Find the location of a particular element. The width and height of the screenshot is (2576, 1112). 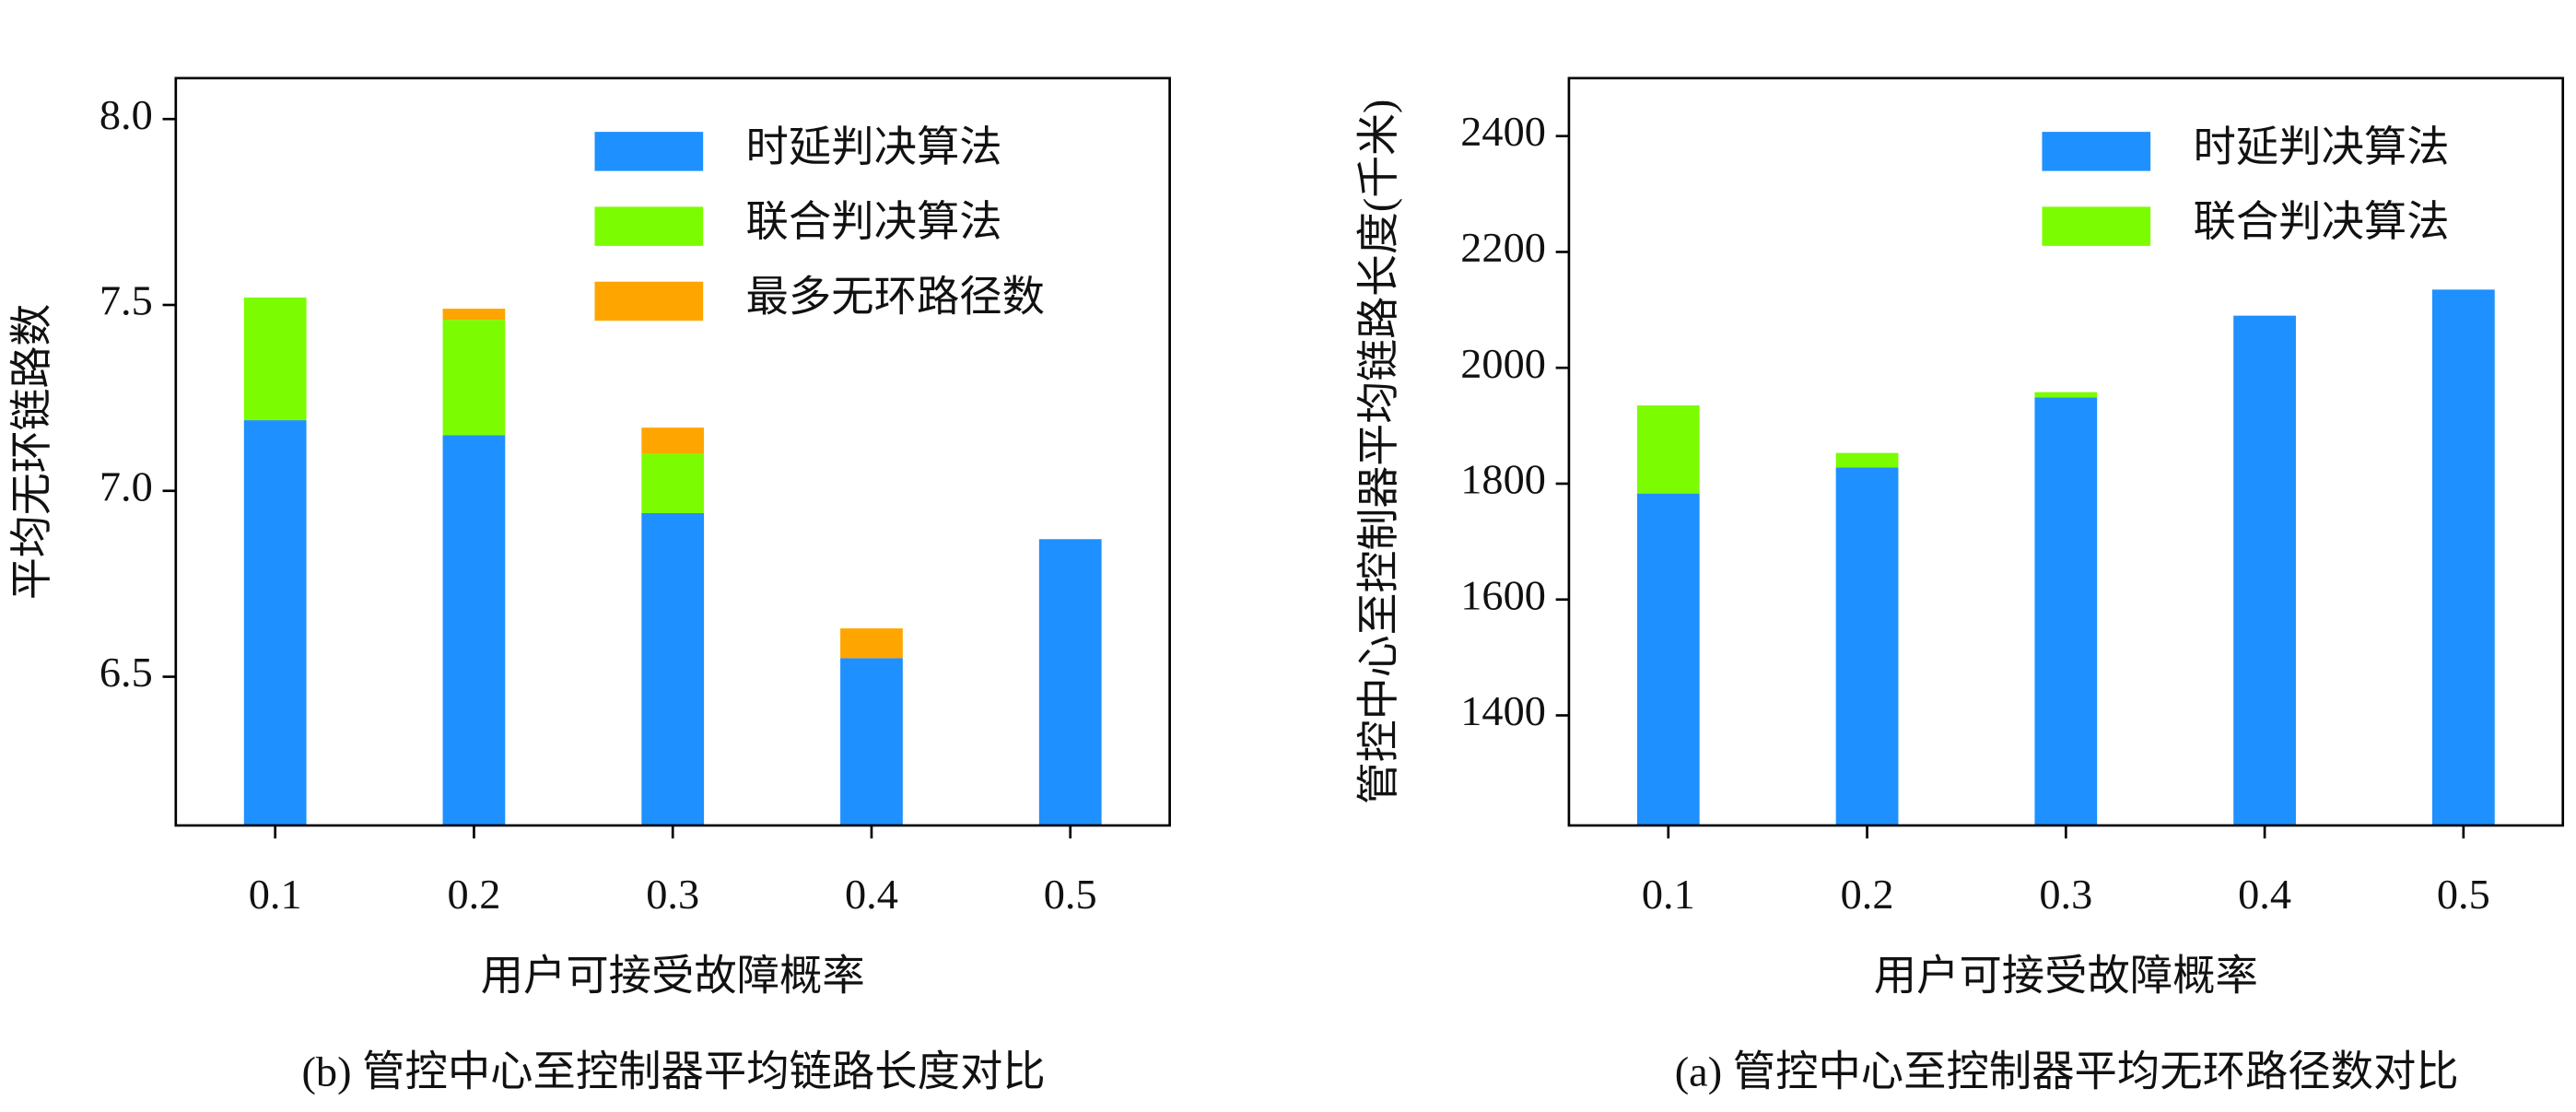

y-tick-label: 7.5 is located at coordinates (126, 300).